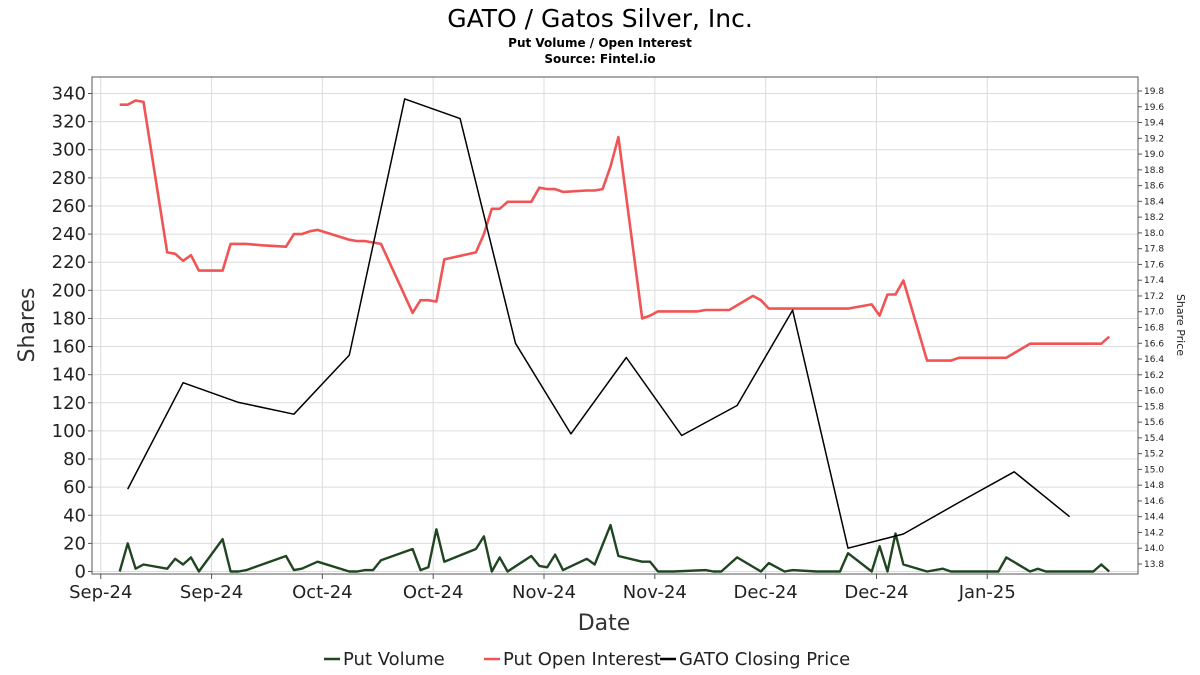 The height and width of the screenshot is (675, 1200). I want to click on y-tick-label: 300, so click(69, 150).